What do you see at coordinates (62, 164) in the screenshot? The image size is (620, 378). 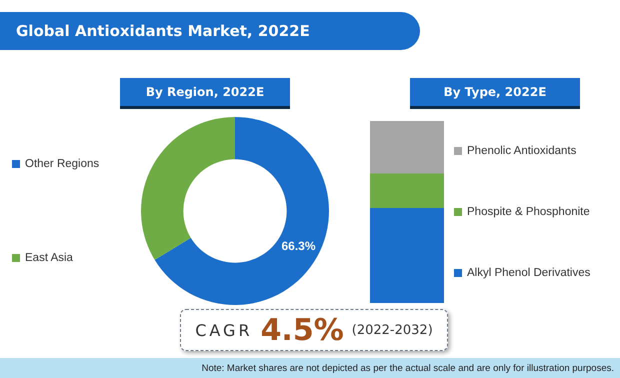 I see `legend-label: Other Regions` at bounding box center [62, 164].